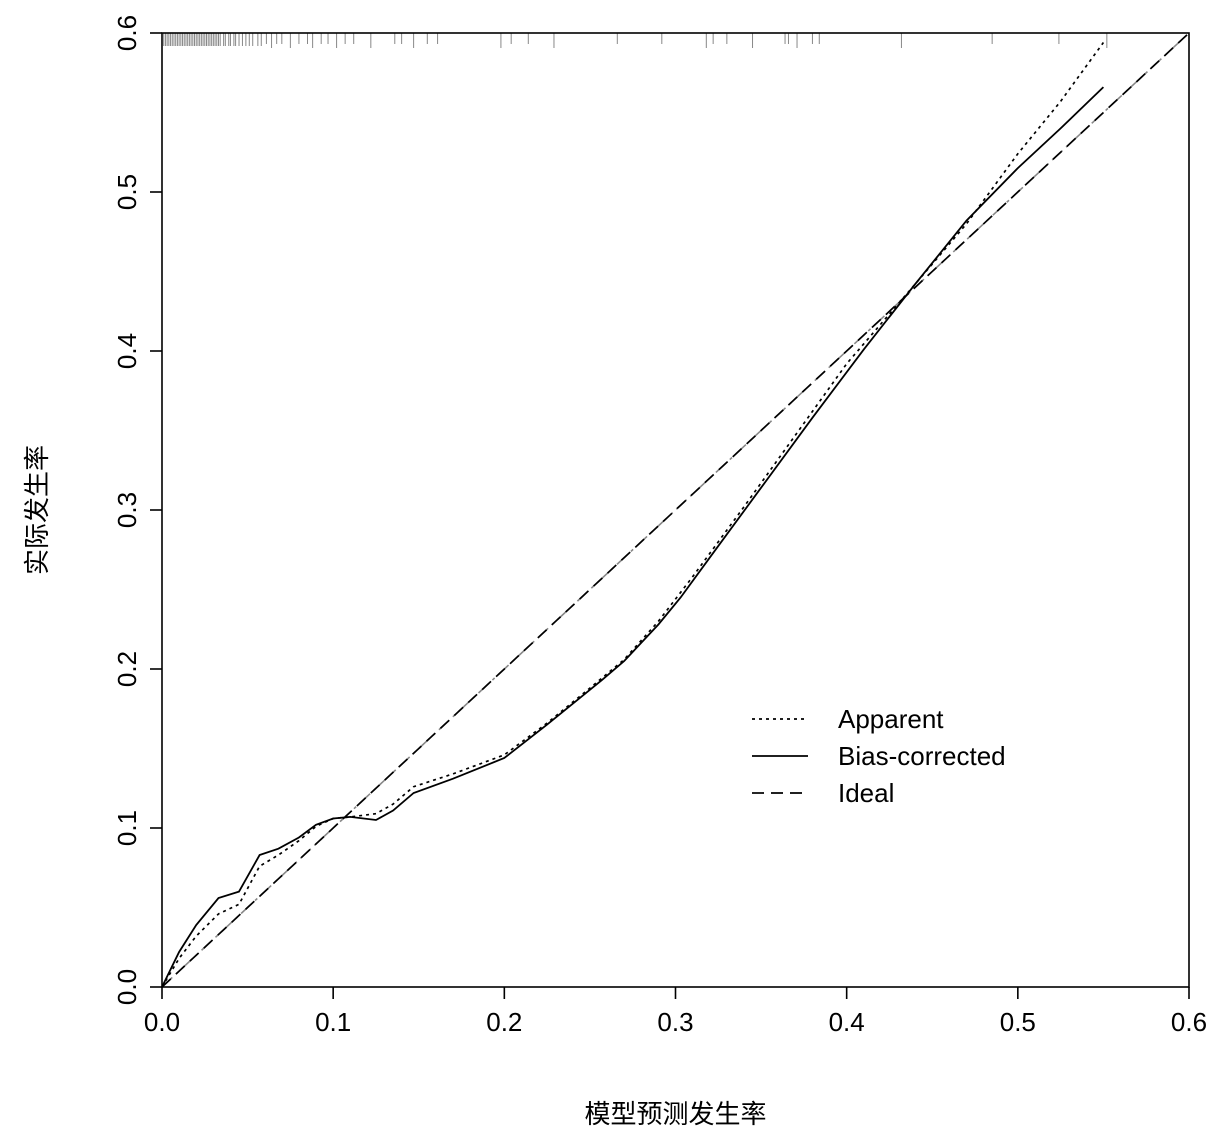 The image size is (1217, 1137). What do you see at coordinates (504, 1022) in the screenshot?
I see `x-tick-label: 0.2` at bounding box center [504, 1022].